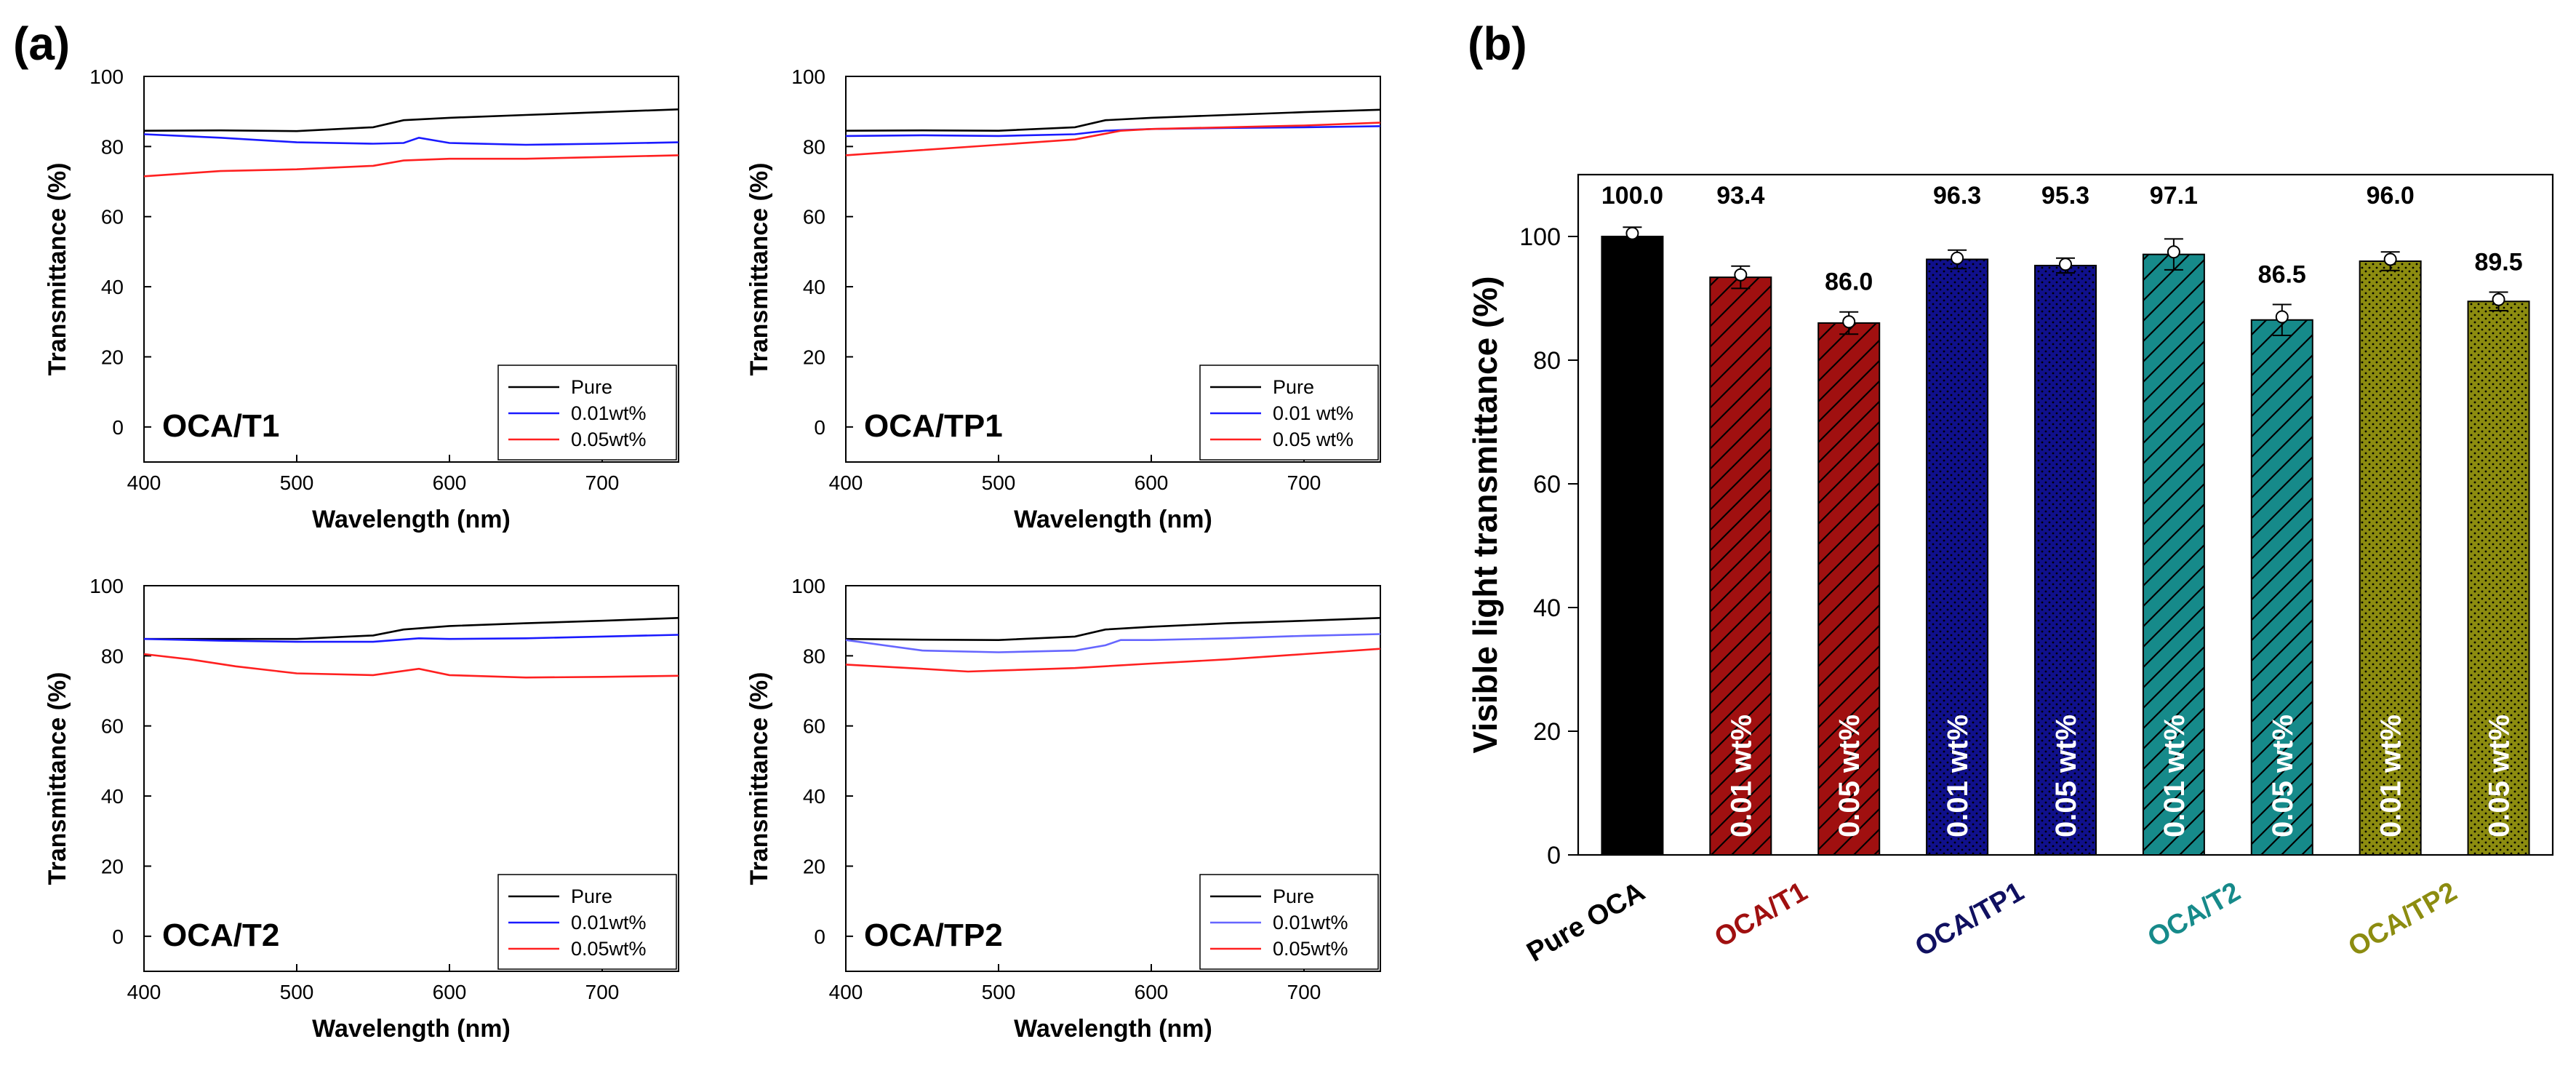 The width and height of the screenshot is (2576, 1087). I want to click on bar-value-label: 96.0, so click(2391, 196).